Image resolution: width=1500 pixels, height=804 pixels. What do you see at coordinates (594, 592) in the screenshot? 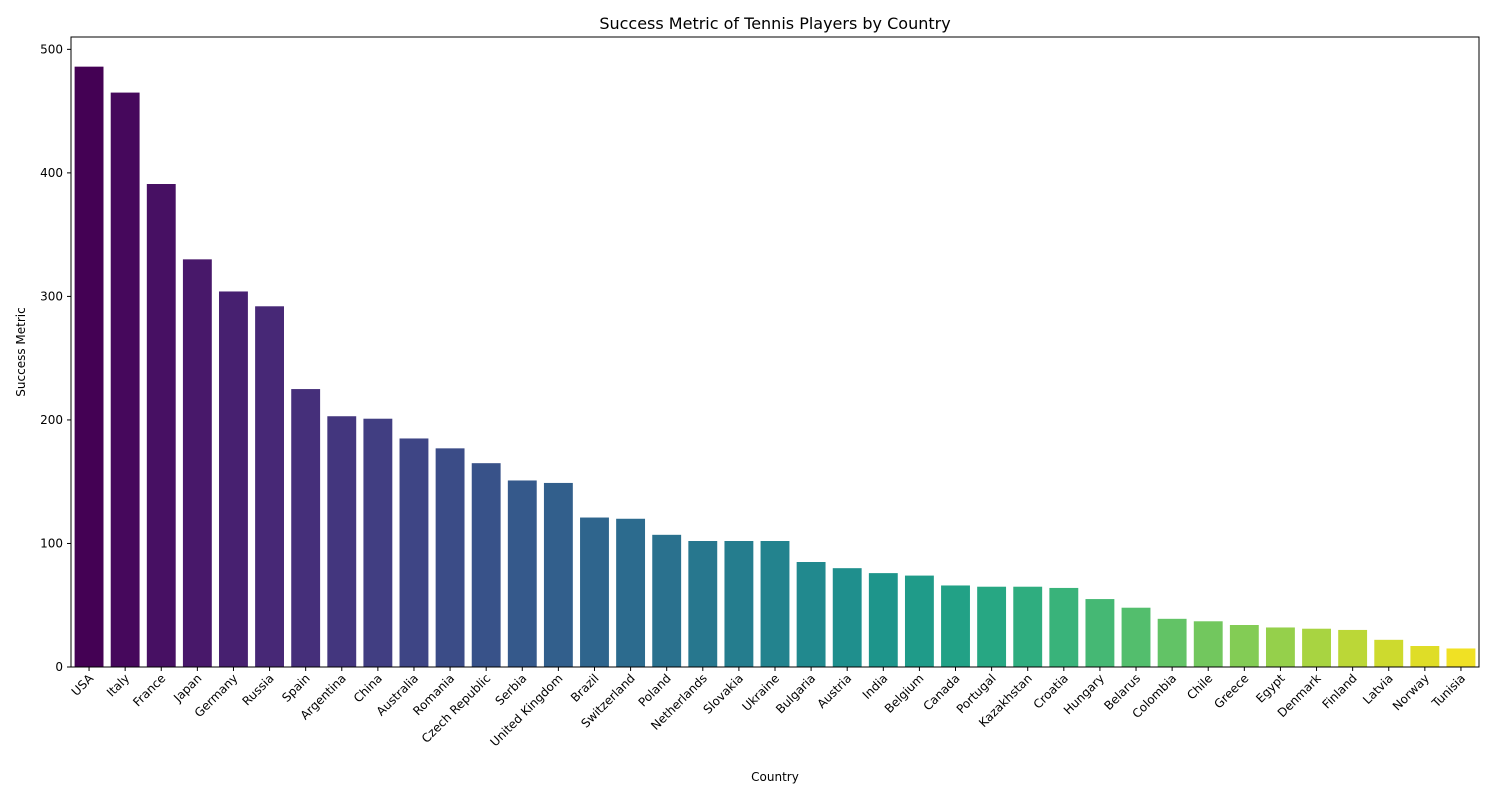
I see `bar-brazil` at bounding box center [594, 592].